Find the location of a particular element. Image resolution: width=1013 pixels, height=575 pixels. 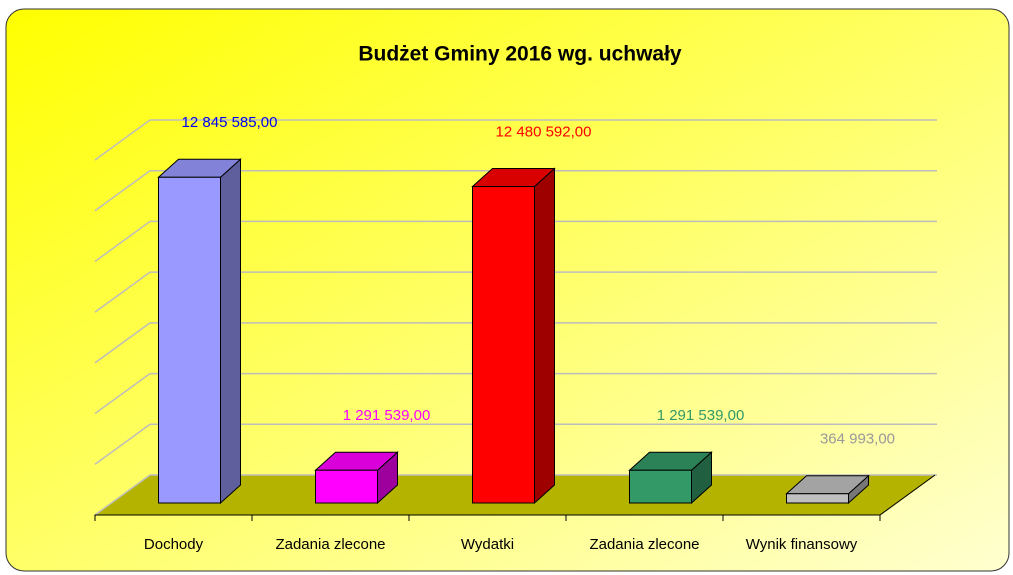

chart-title: Budżet Gminy 2016 wg. uchwały is located at coordinates (520, 54).